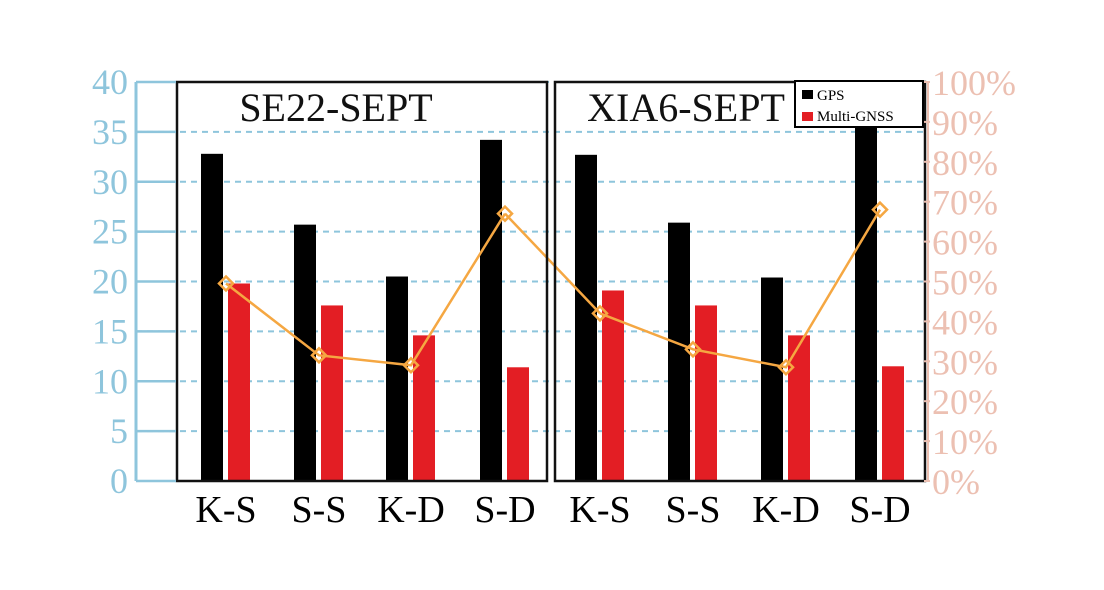 The image size is (1104, 590). What do you see at coordinates (110, 132) in the screenshot?
I see `left-tick-label: 35` at bounding box center [110, 132].